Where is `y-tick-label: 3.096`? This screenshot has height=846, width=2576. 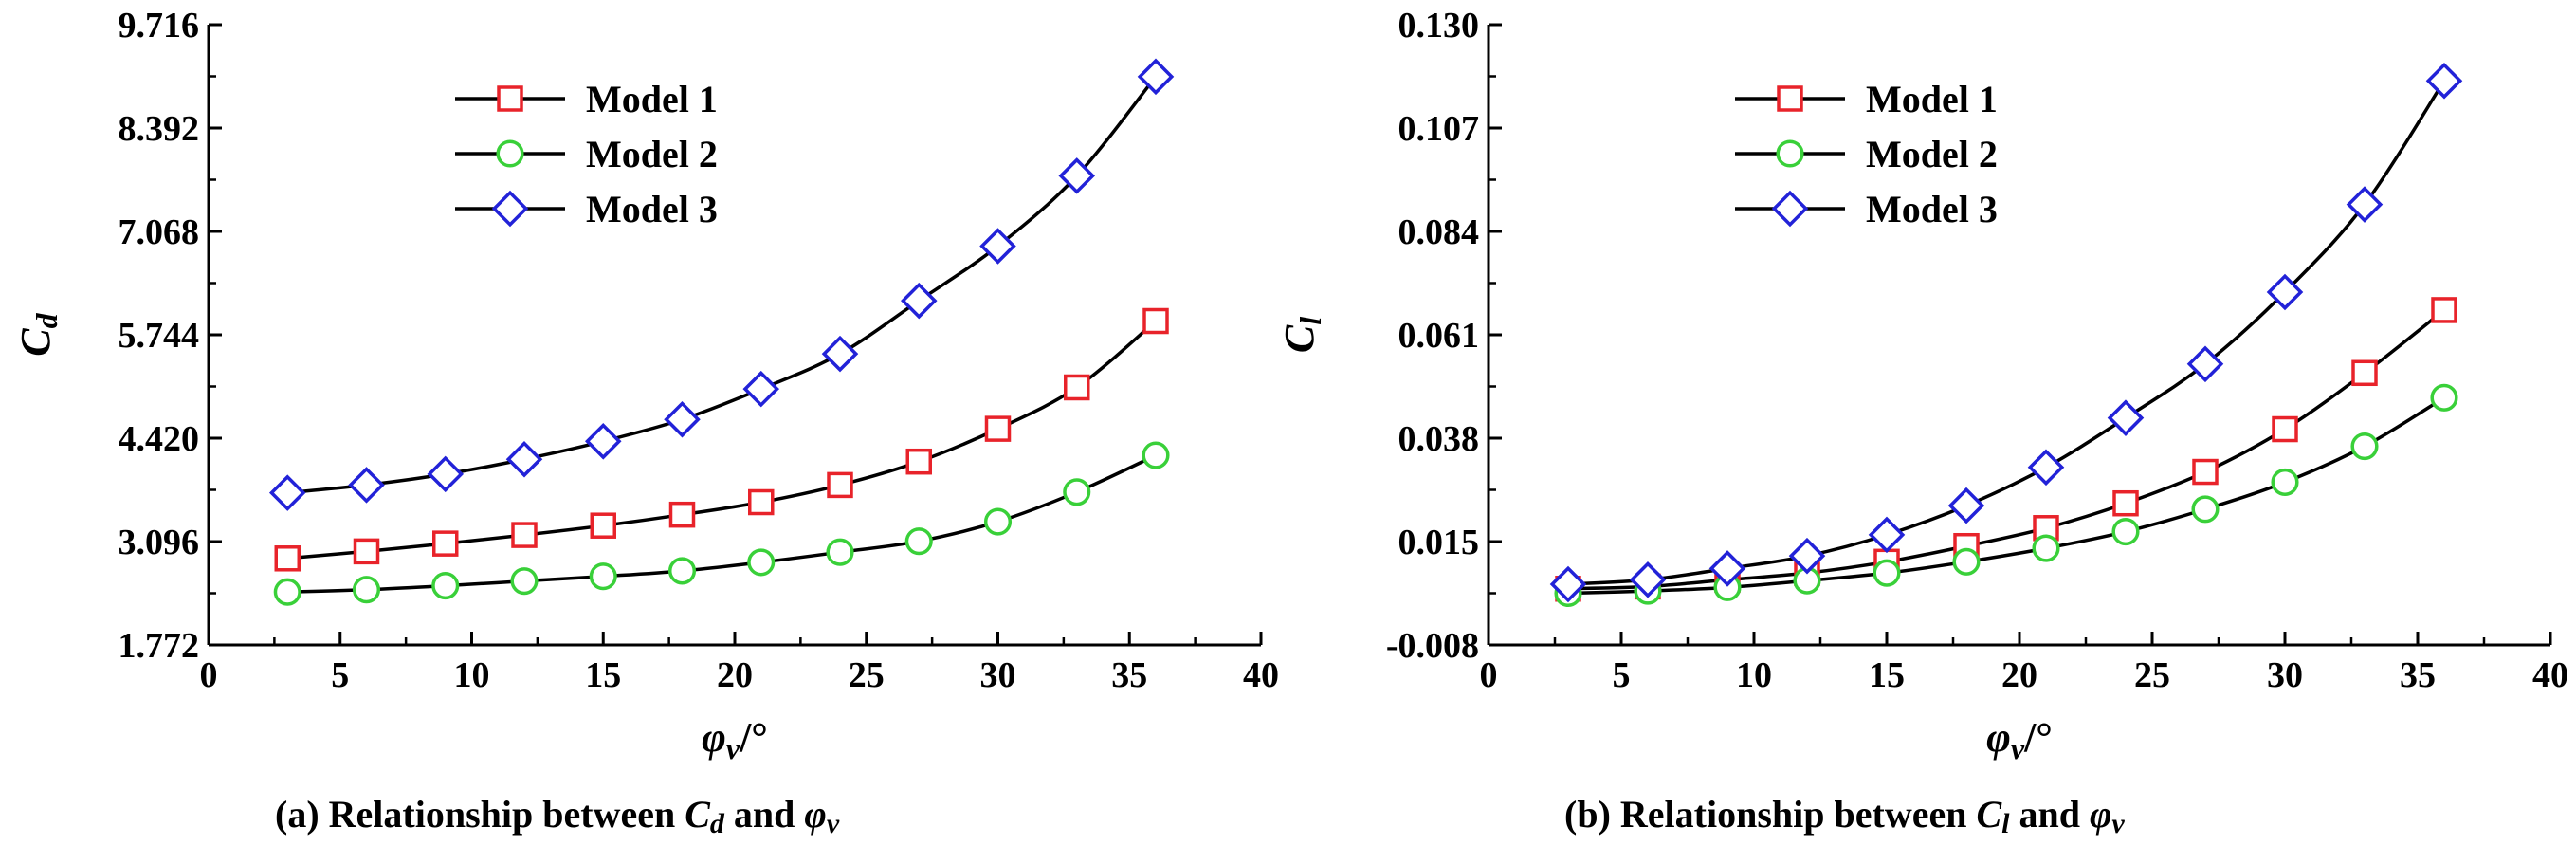 y-tick-label: 3.096 is located at coordinates (159, 542).